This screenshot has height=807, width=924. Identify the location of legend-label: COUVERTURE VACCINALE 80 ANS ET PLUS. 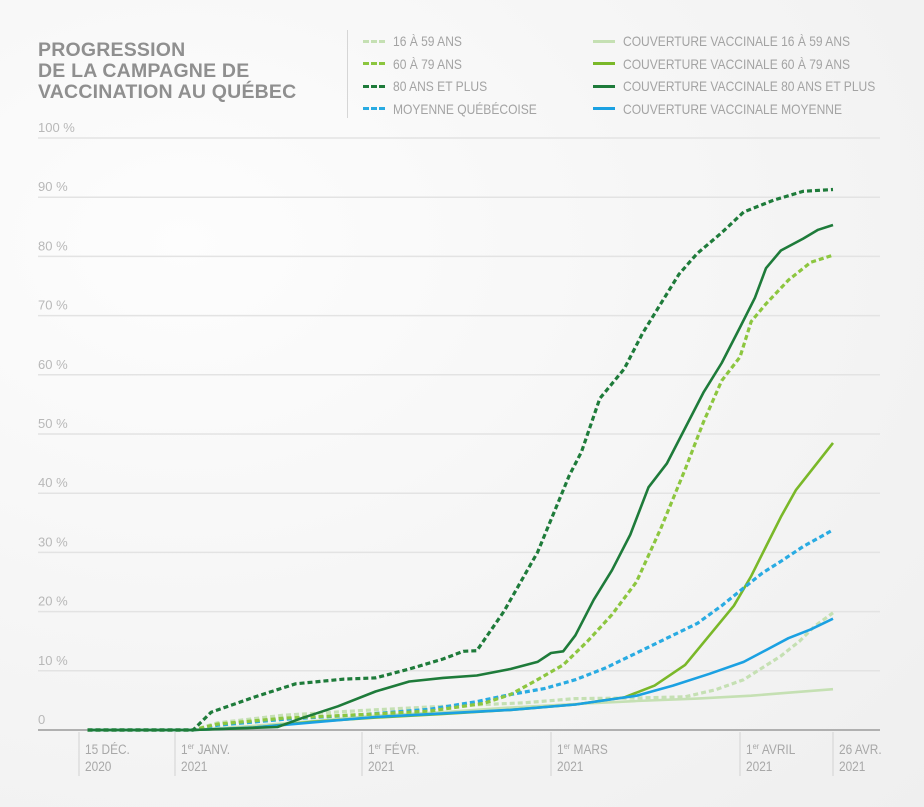
(749, 86).